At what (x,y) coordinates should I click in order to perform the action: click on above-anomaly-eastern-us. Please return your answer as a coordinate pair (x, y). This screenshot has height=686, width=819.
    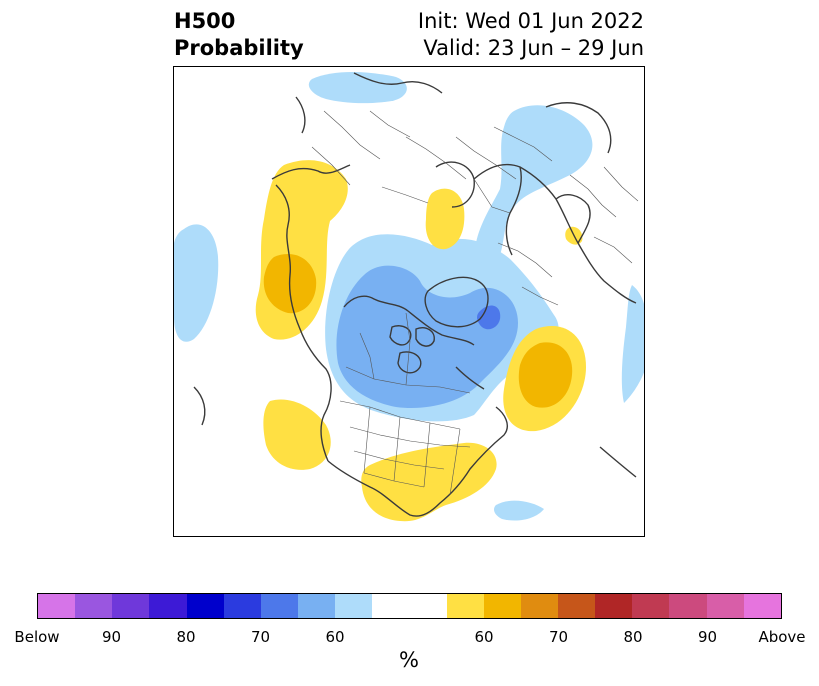
    Looking at the image, I should click on (429, 482).